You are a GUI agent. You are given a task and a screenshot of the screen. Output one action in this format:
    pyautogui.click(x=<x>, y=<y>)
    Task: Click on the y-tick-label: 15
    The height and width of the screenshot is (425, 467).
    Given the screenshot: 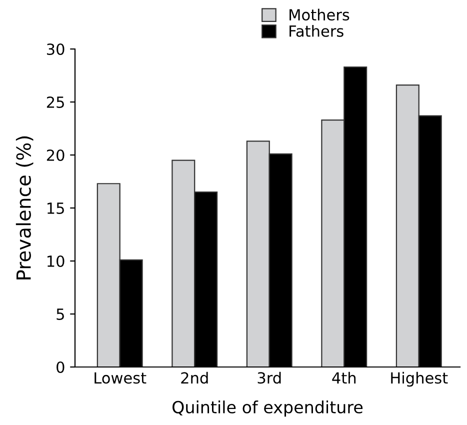 What is the action you would take?
    pyautogui.click(x=56, y=208)
    